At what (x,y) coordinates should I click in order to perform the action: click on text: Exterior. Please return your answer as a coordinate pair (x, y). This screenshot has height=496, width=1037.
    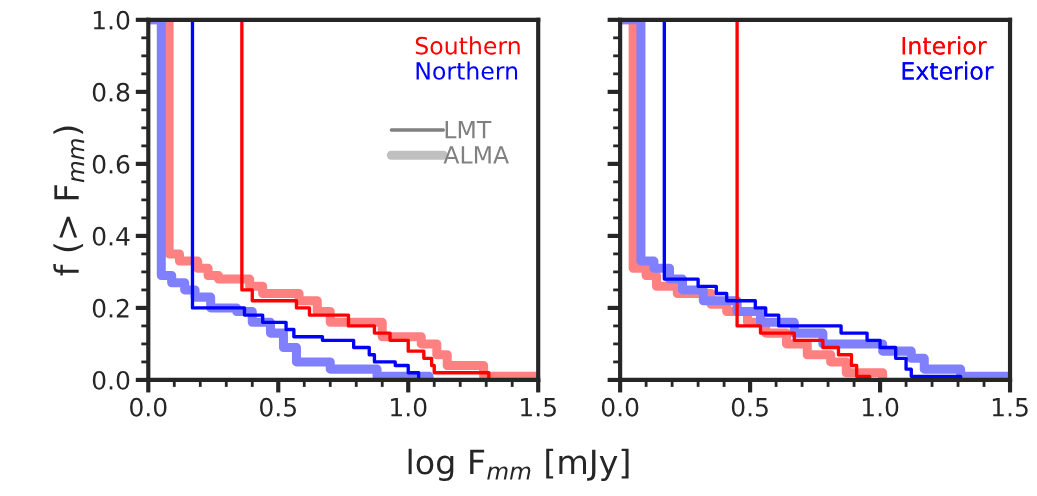
    Looking at the image, I should click on (948, 70).